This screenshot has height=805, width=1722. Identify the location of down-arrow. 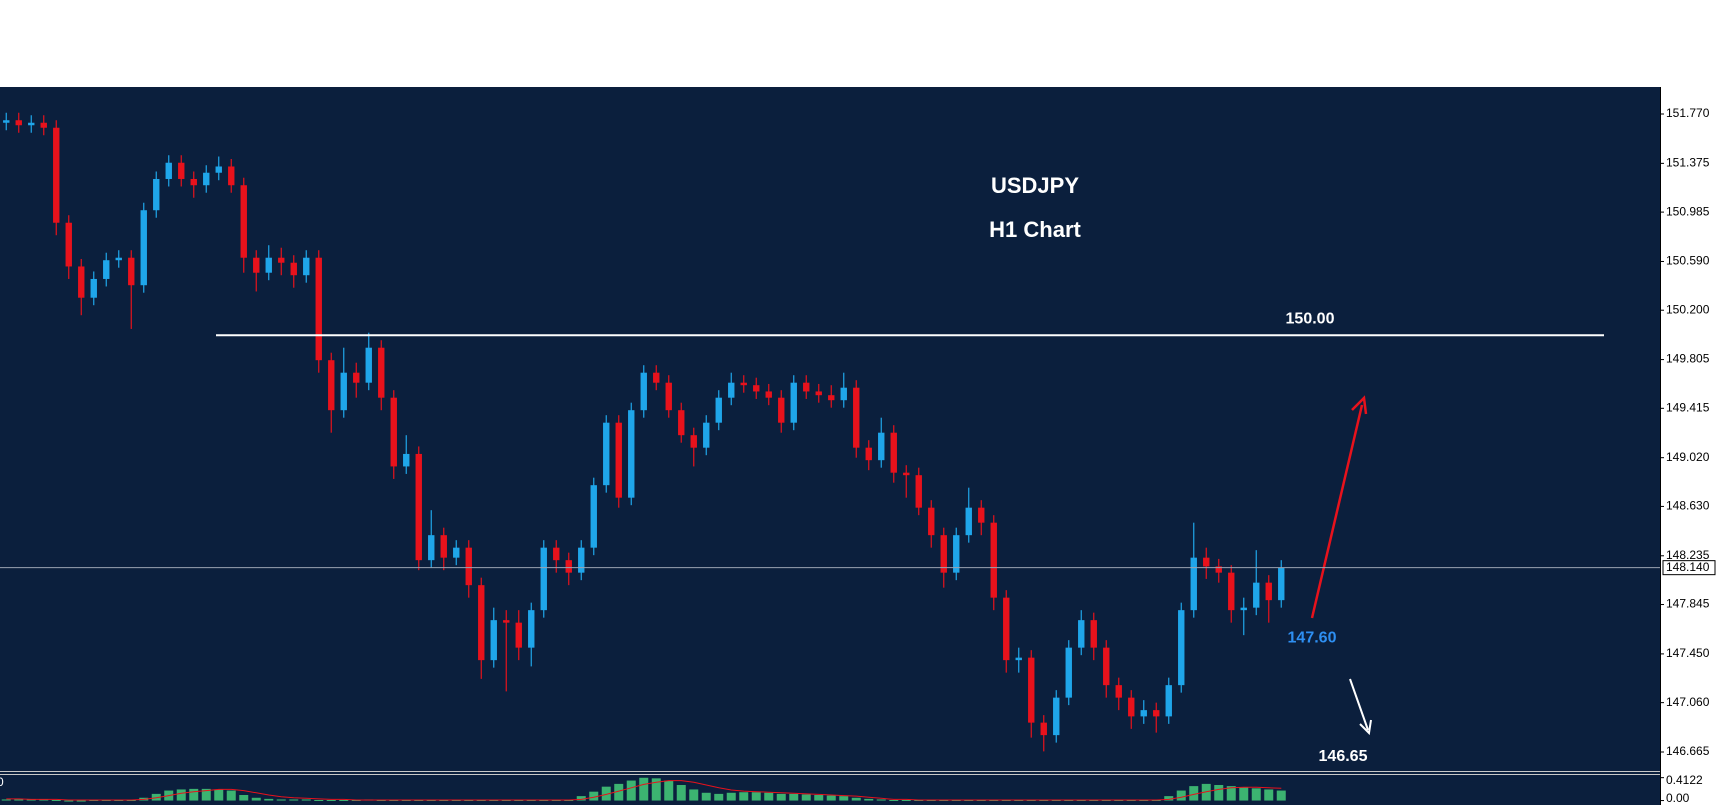
(1359, 704).